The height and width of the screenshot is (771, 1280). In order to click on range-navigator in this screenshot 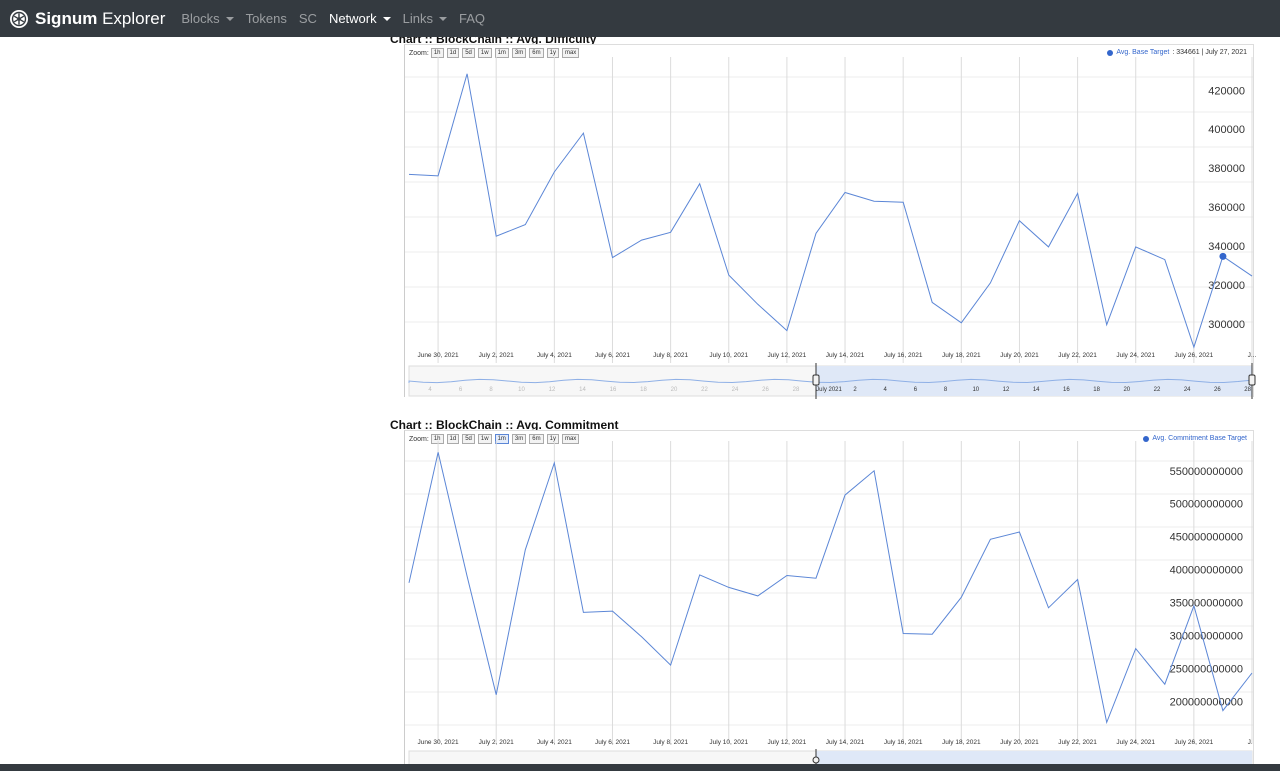, I will do `click(830, 757)`.